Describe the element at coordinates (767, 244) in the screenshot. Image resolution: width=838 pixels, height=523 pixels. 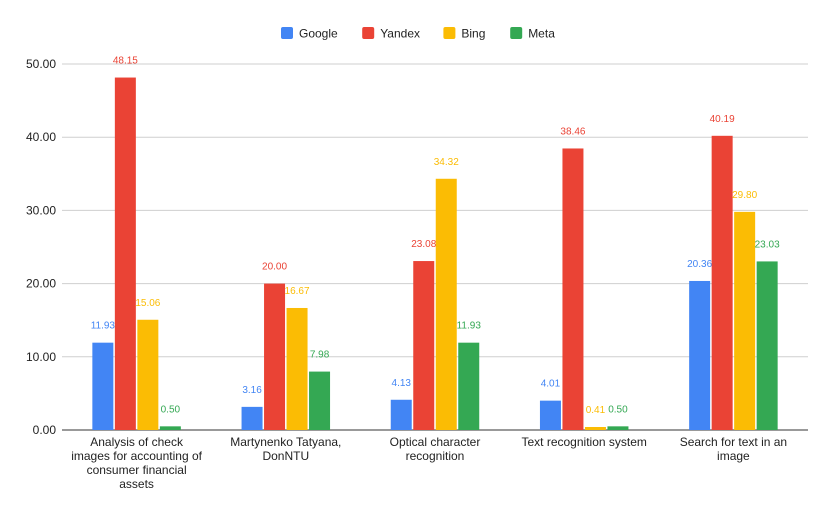
I see `data-label: 23.03` at that location.